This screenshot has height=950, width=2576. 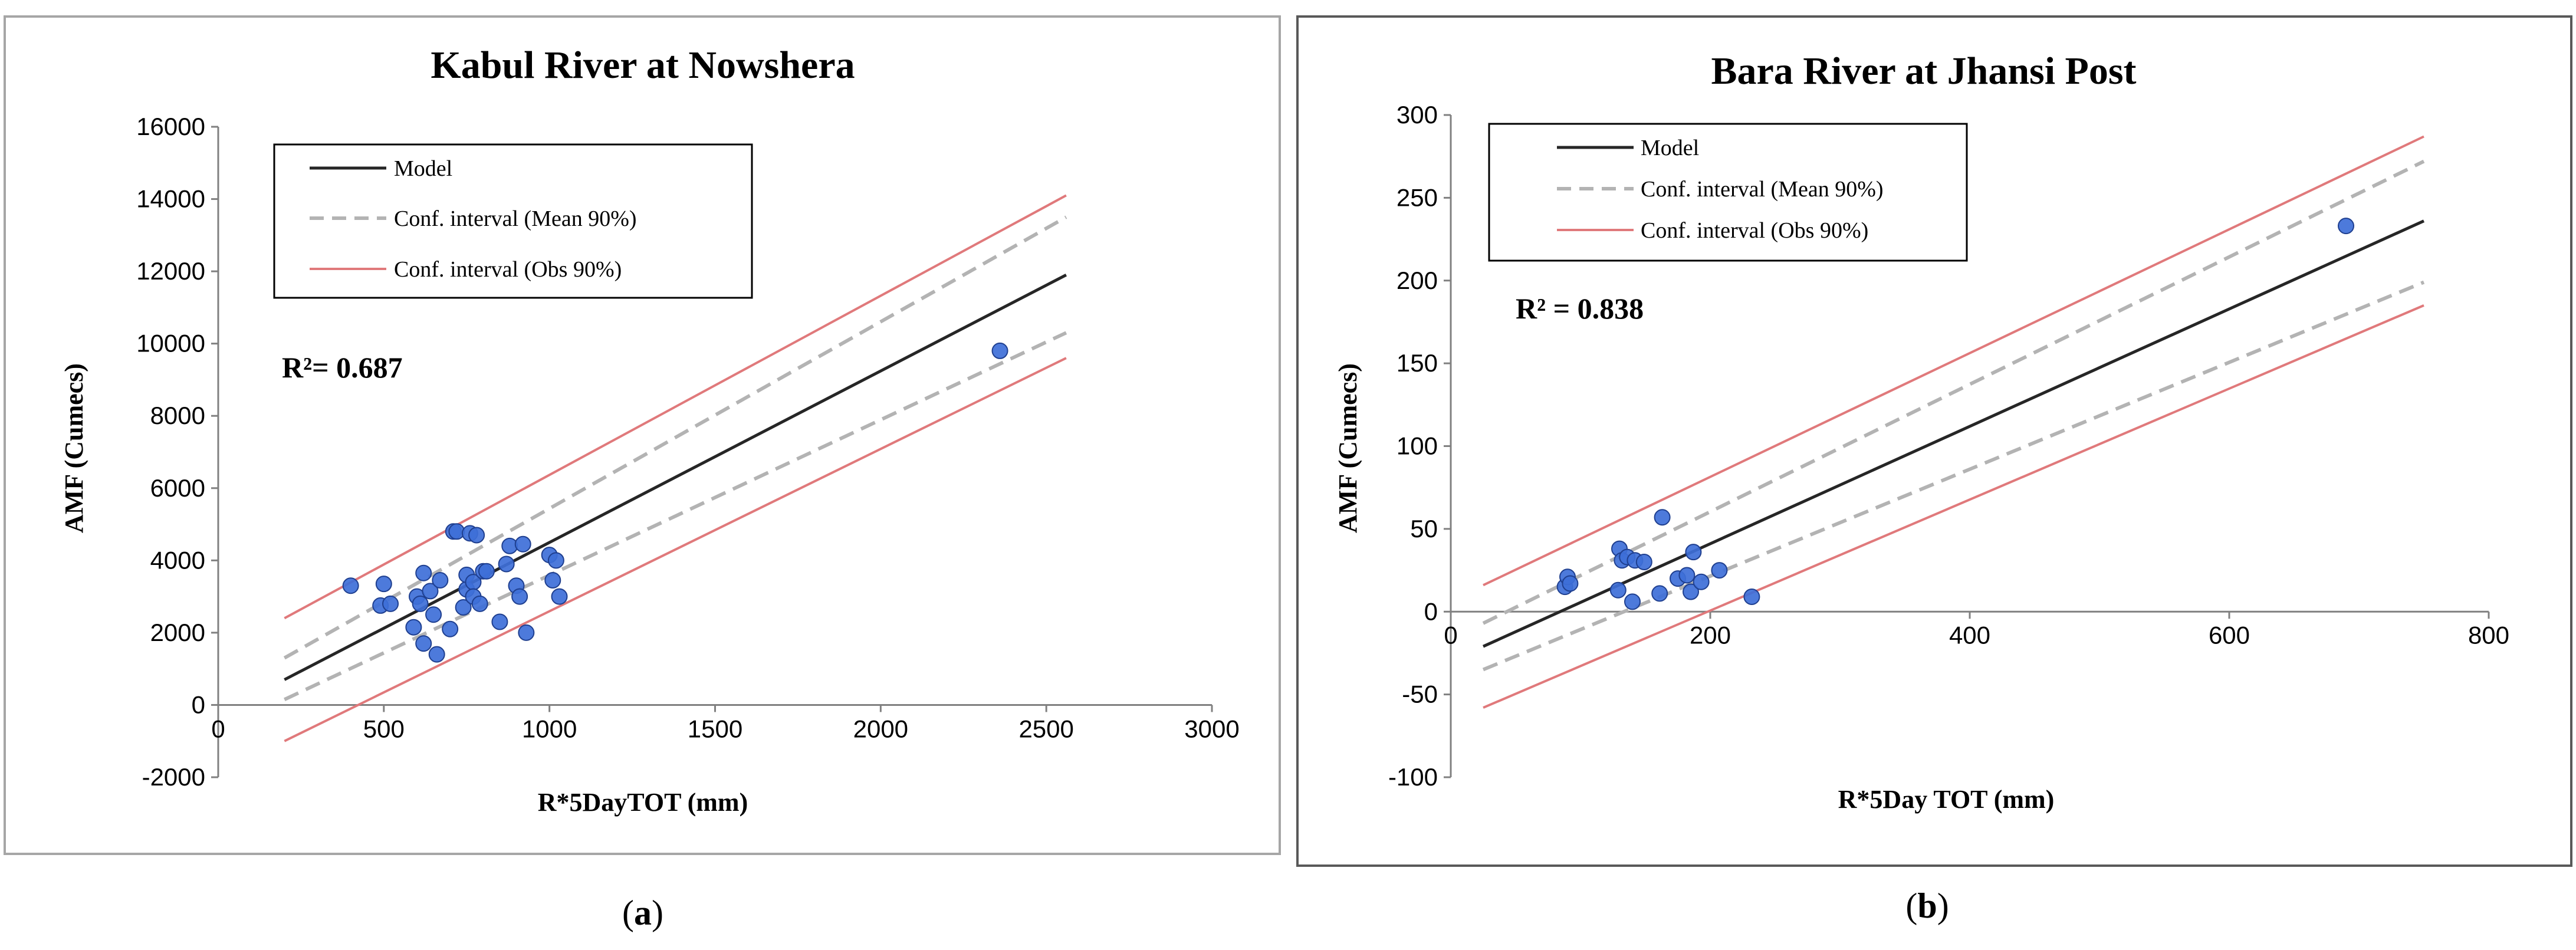 I want to click on y-tick-label-b: 200, so click(x=1417, y=281).